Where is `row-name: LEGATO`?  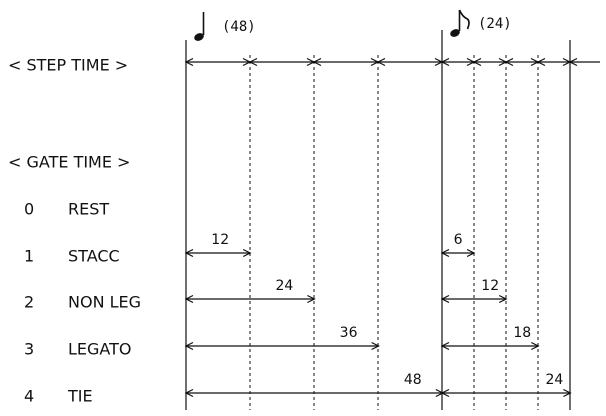 row-name: LEGATO is located at coordinates (100, 349).